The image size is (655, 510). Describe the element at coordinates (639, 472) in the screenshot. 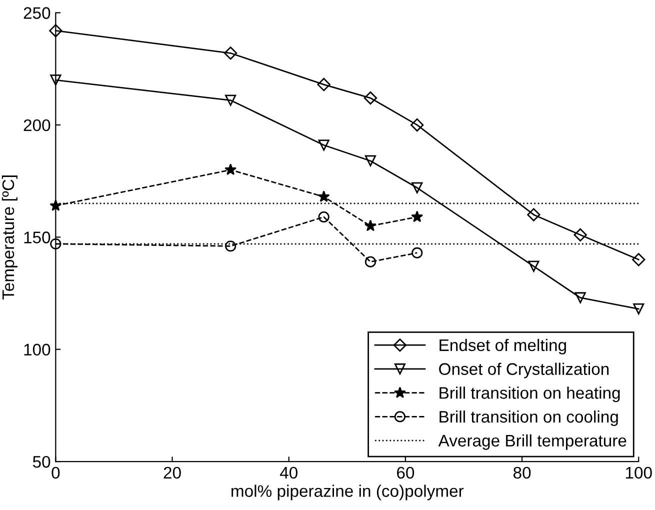

I see `x-tick-label: 100` at that location.